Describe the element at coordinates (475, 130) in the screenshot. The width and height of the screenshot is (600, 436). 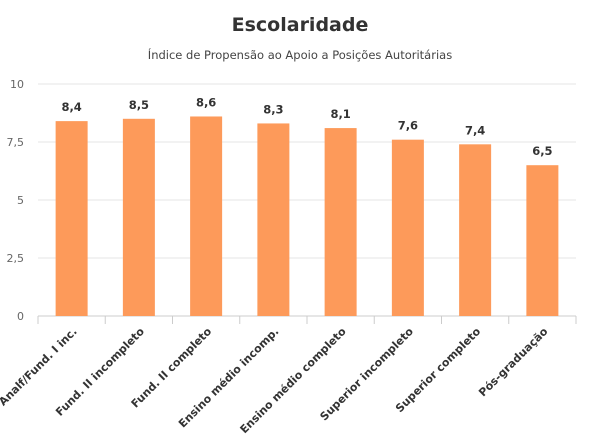
I see `data-label: 7,4` at that location.